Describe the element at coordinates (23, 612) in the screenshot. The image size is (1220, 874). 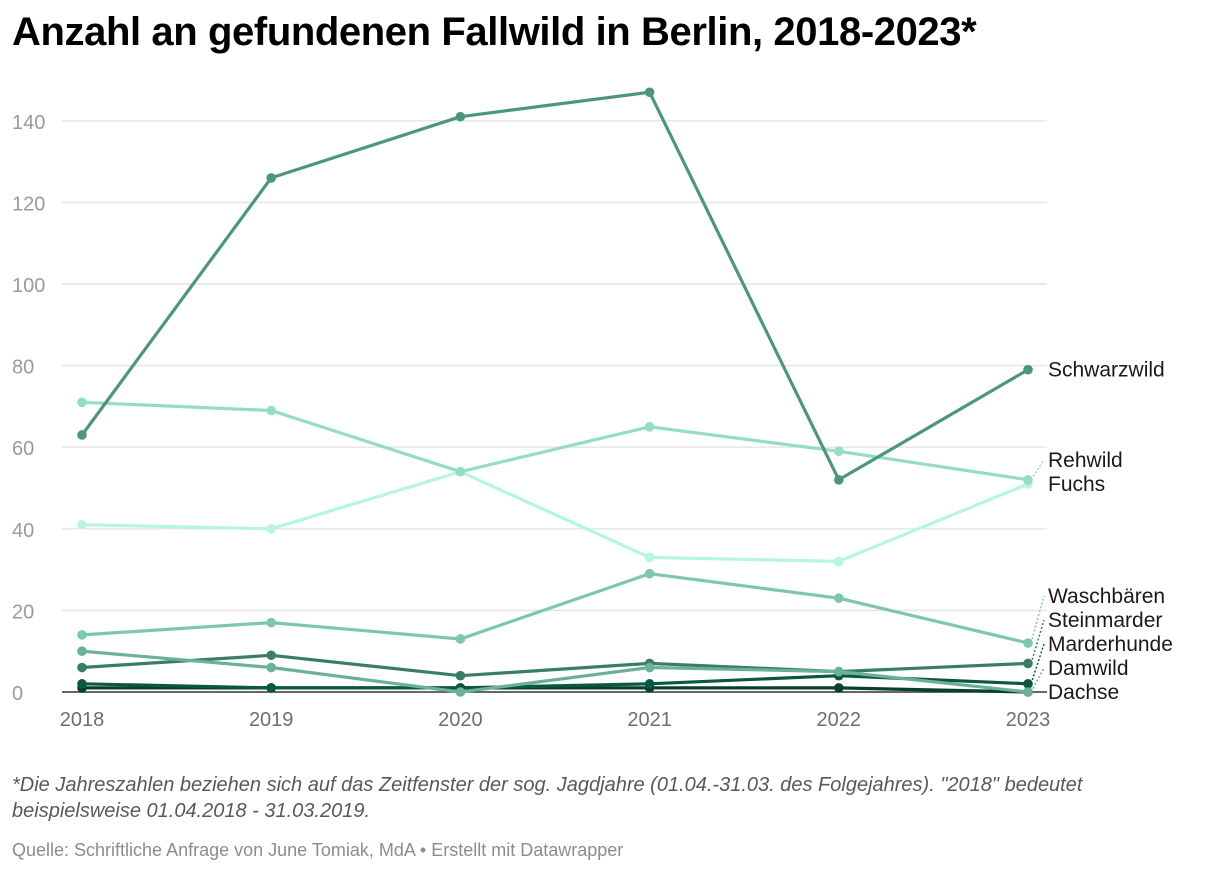
I see `y-tick-label: 20` at that location.